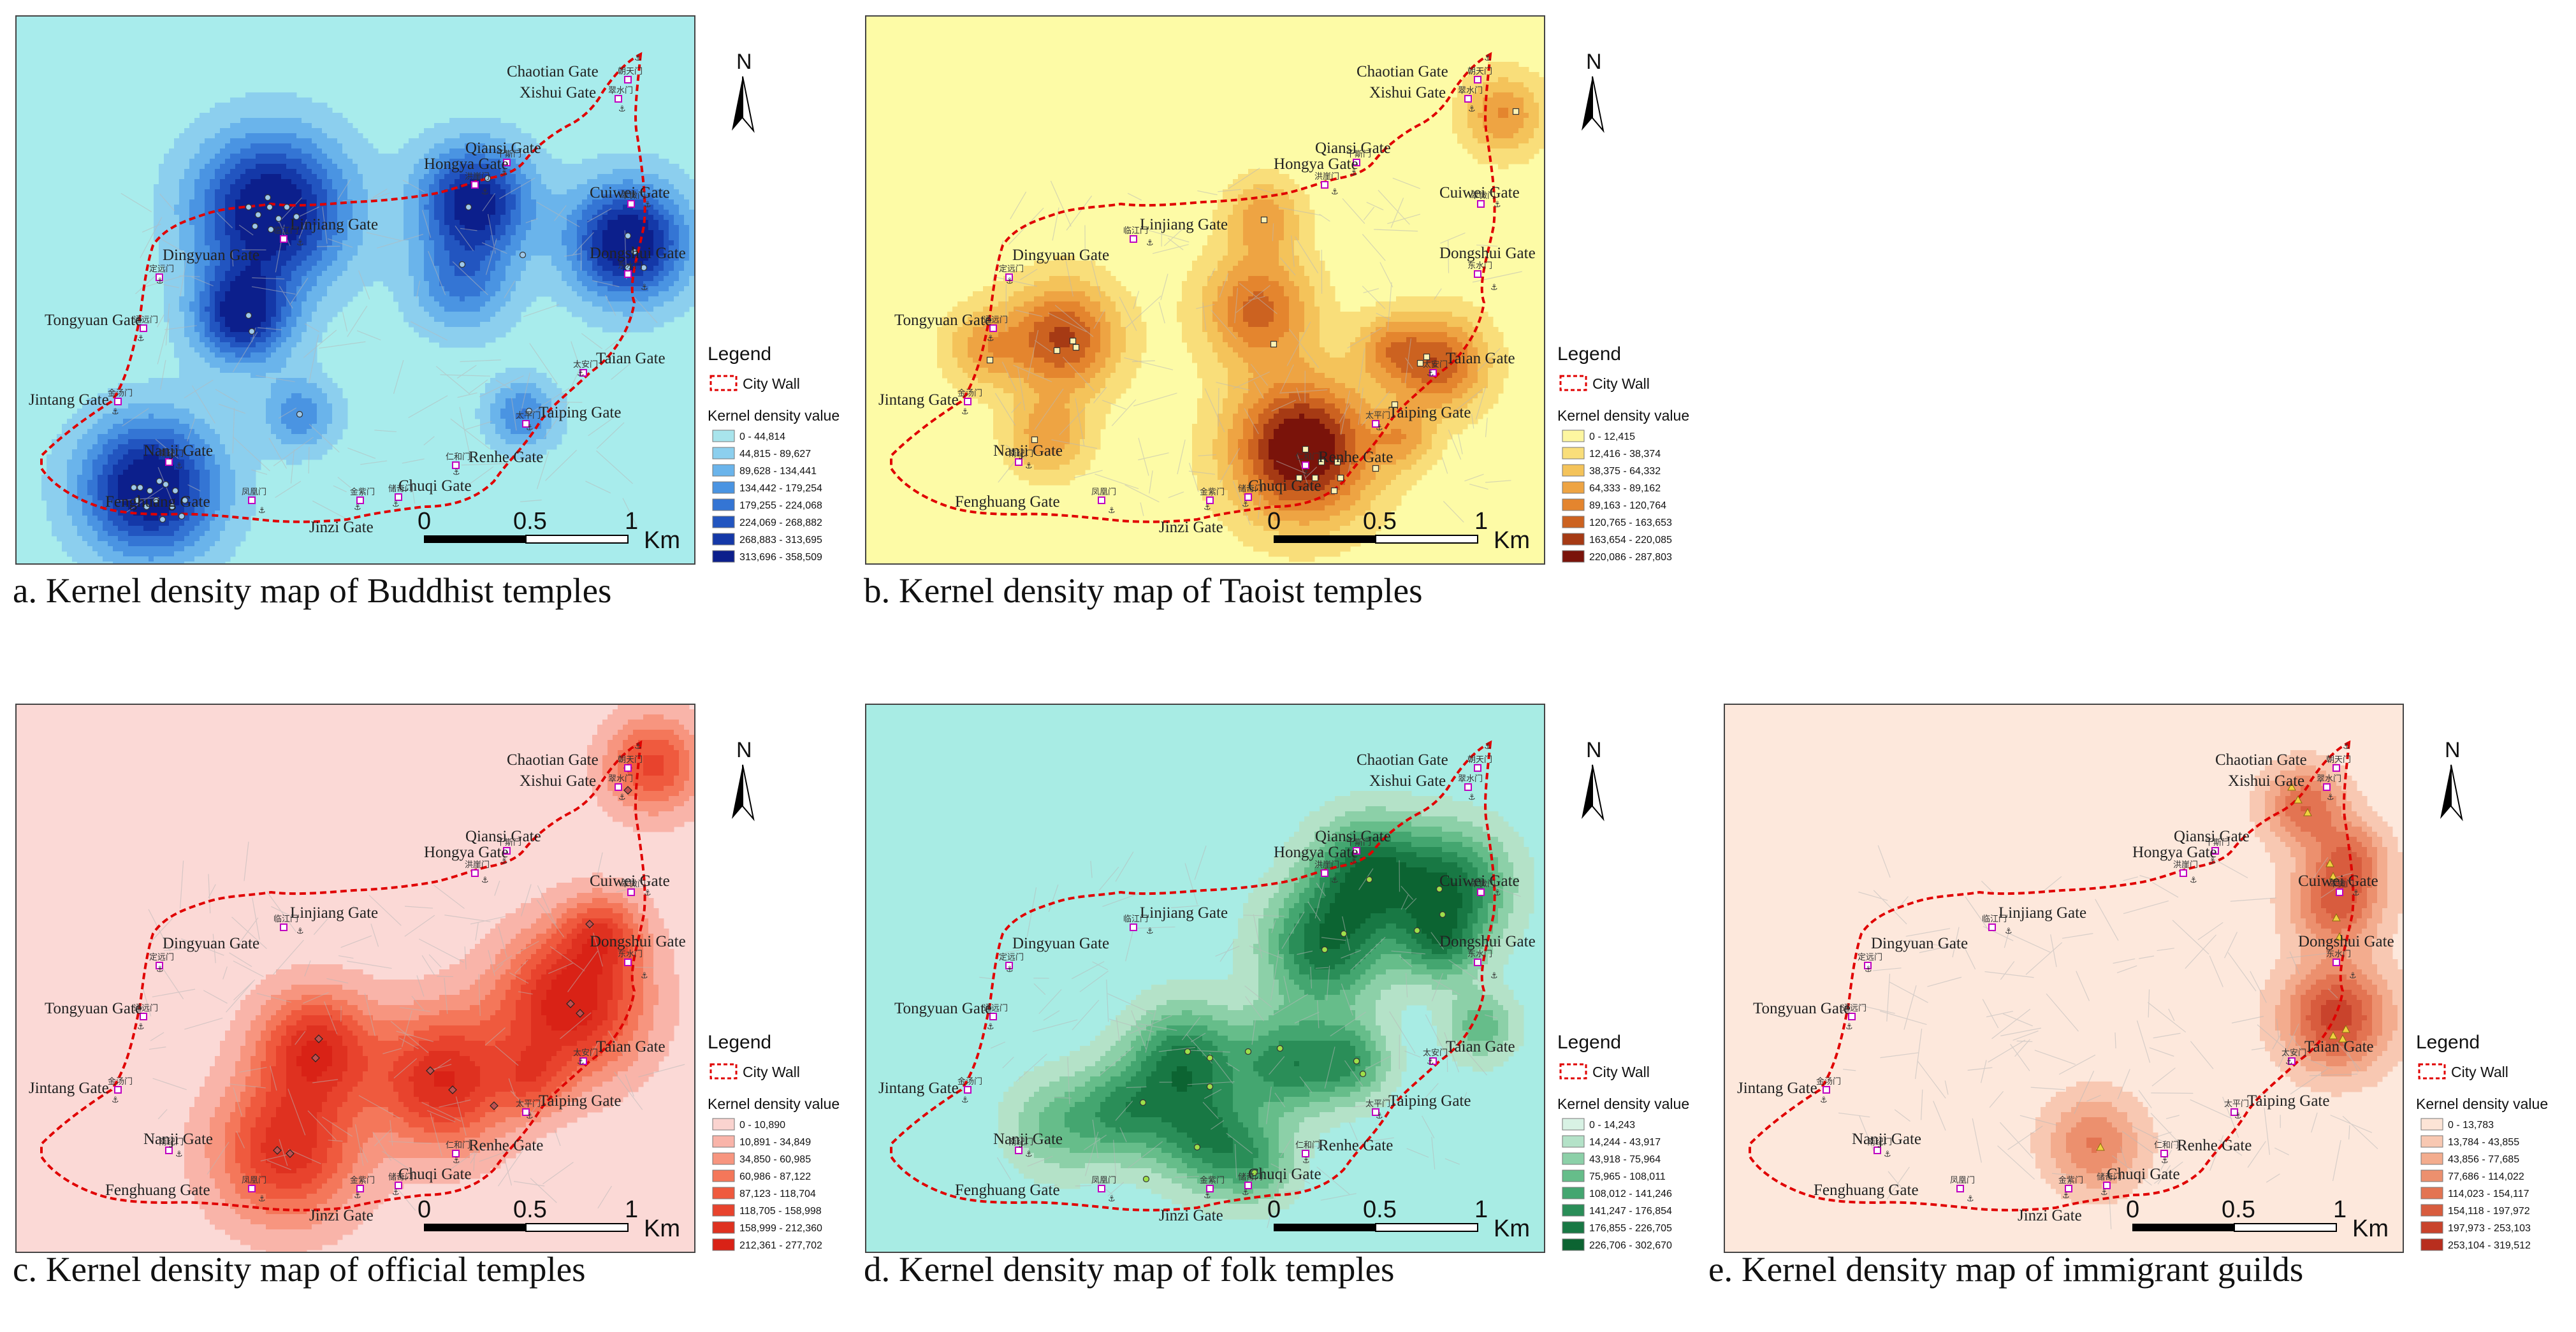  Describe the element at coordinates (93, 320) in the screenshot. I see `gate-name: Tongyuan Gate` at that location.